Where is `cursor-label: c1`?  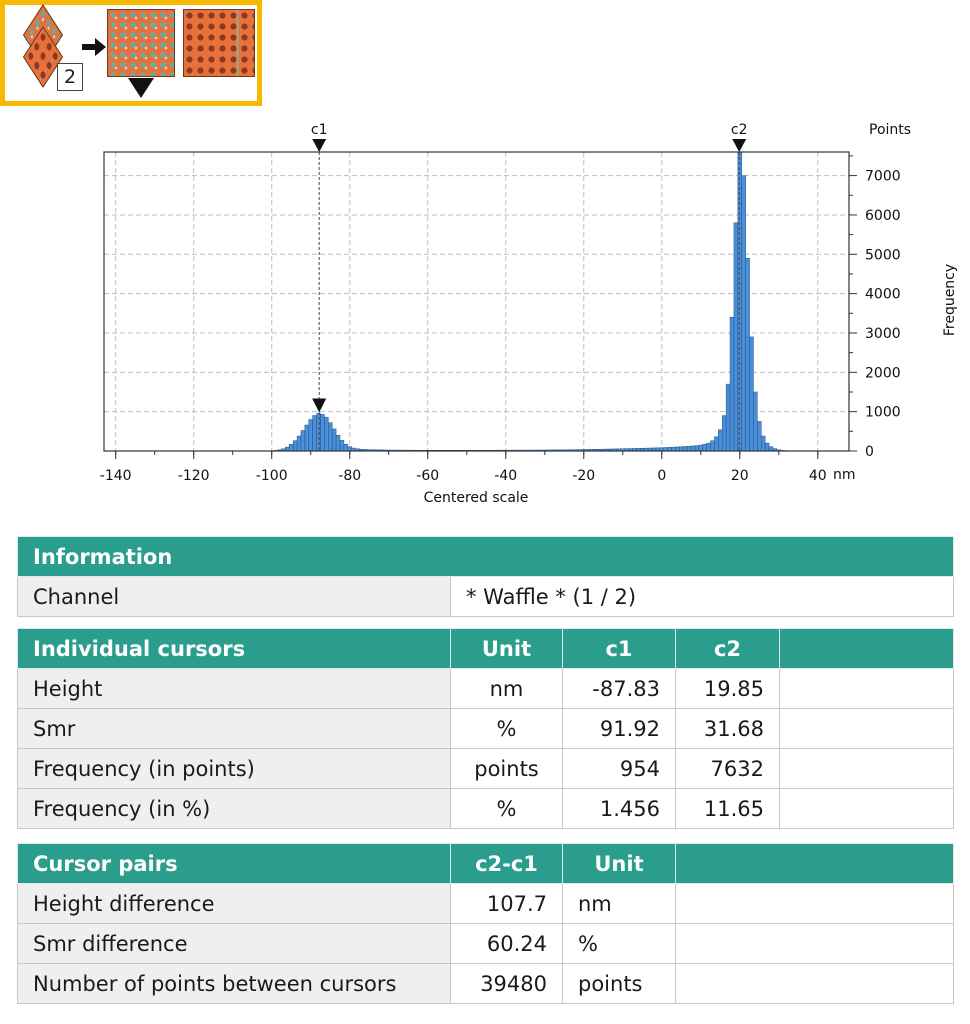
cursor-label: c1 is located at coordinates (319, 130).